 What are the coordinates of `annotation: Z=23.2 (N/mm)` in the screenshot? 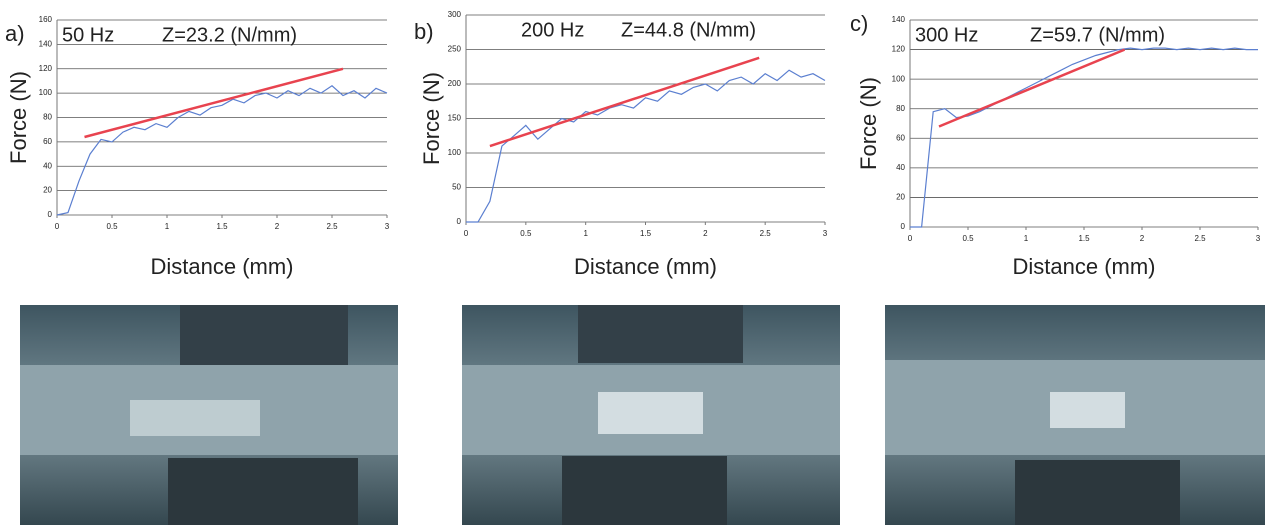 It's located at (229, 35).